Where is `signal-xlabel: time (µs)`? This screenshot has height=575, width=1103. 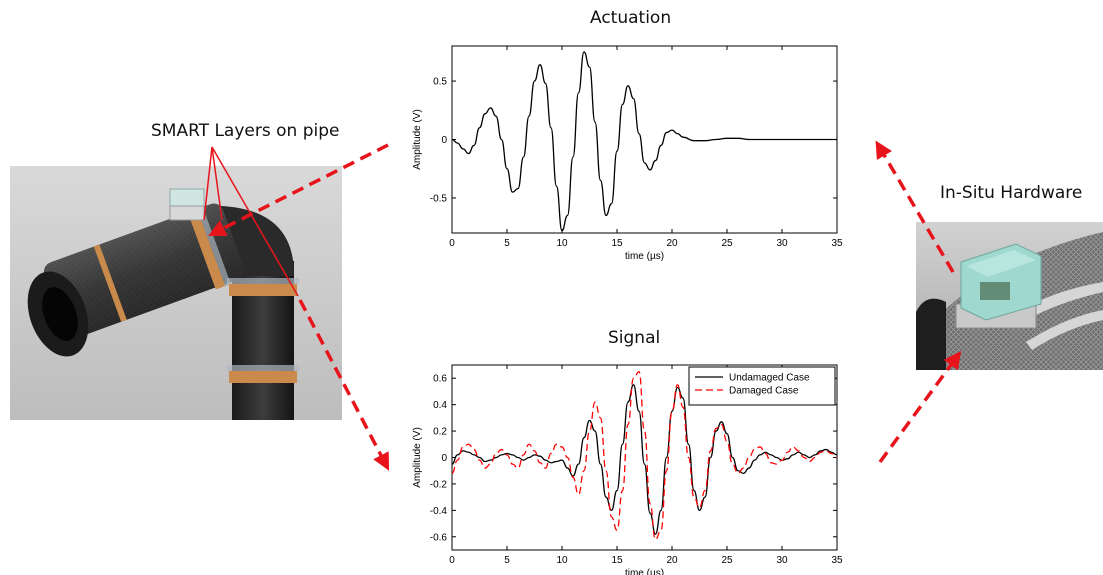
signal-xlabel: time (µs) is located at coordinates (644, 571).